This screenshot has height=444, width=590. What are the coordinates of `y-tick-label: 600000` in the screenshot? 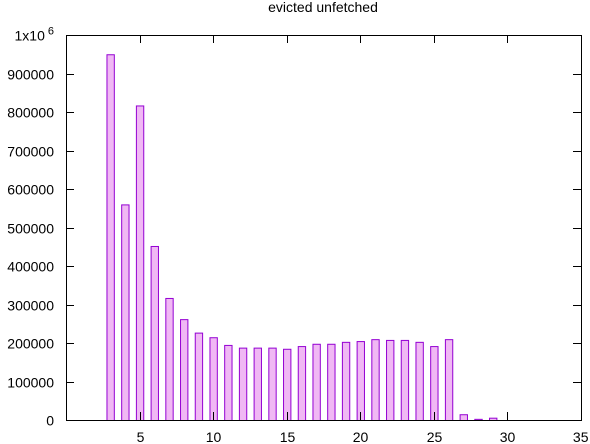 It's located at (30, 190).